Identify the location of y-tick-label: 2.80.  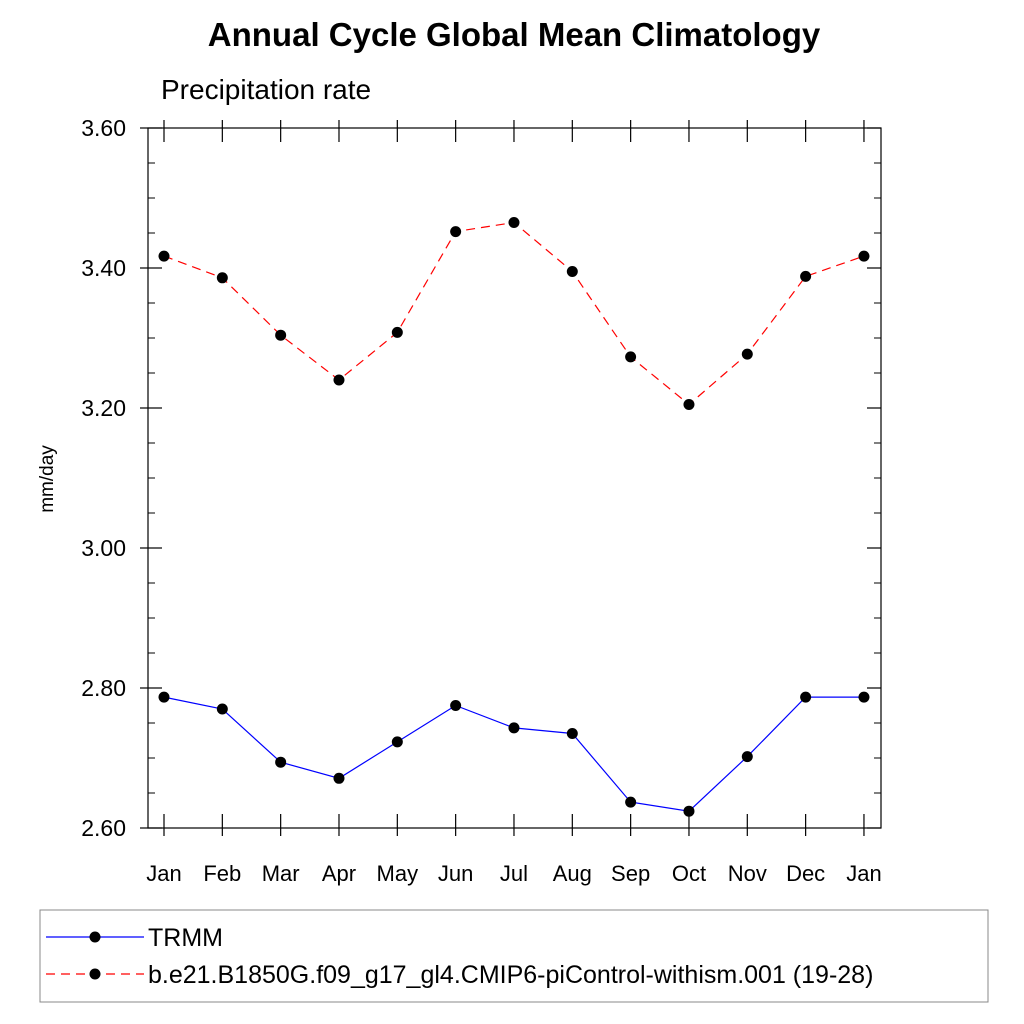
(103, 688).